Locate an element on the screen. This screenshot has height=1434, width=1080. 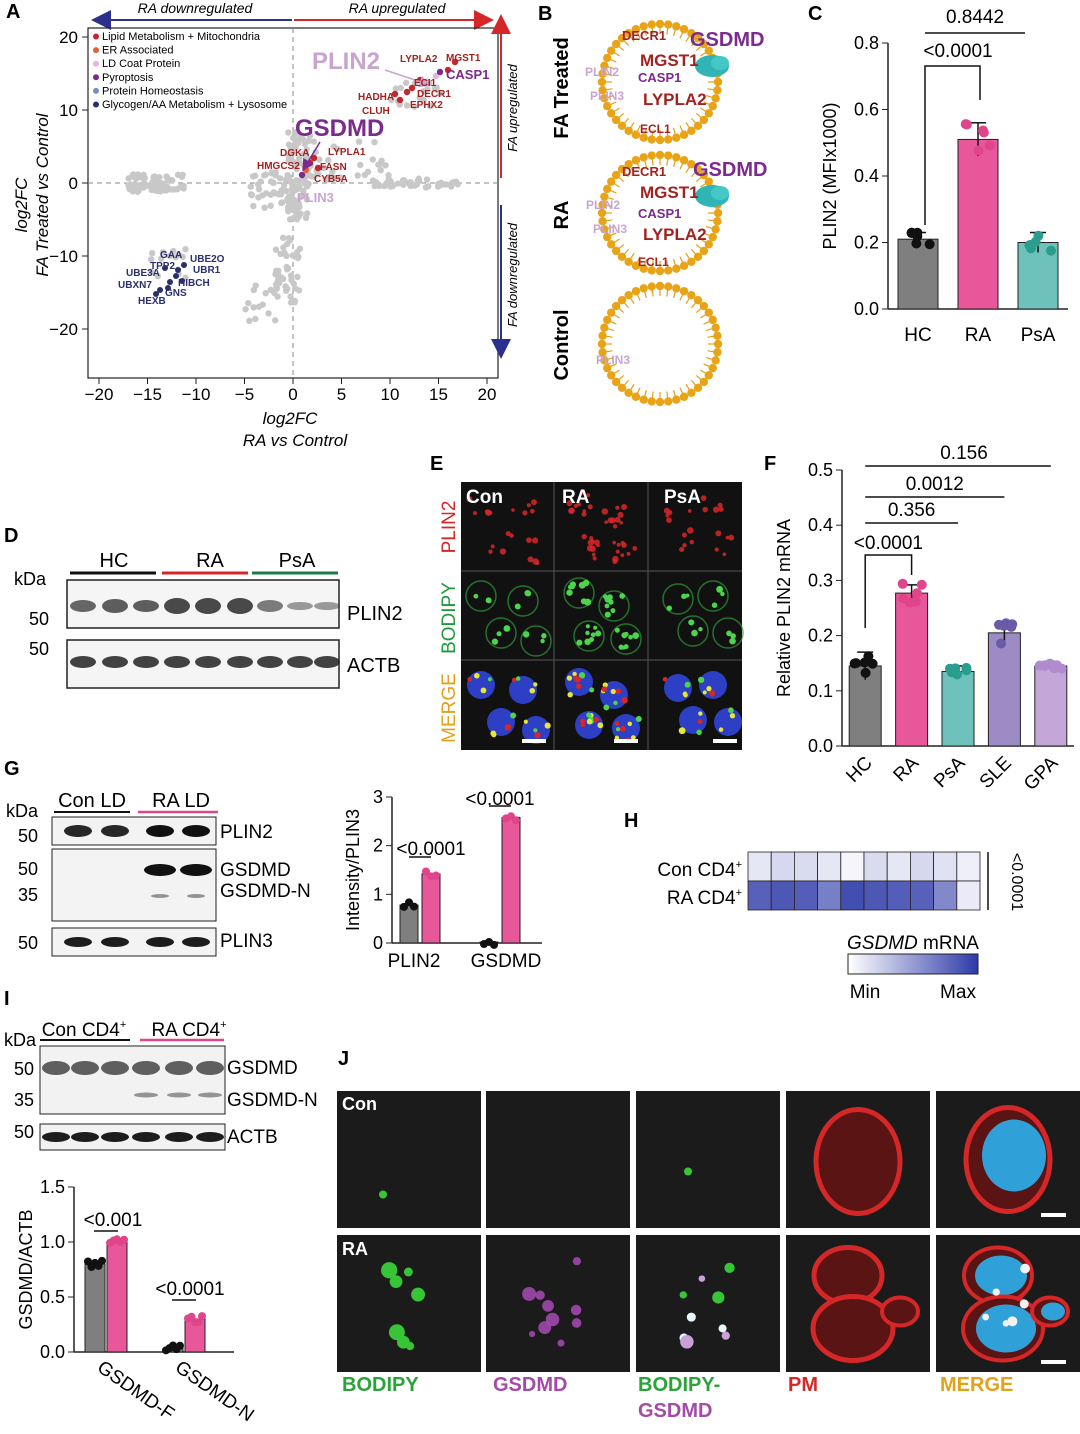
ra-down-label: RA downregulated is located at coordinates (196, 8).